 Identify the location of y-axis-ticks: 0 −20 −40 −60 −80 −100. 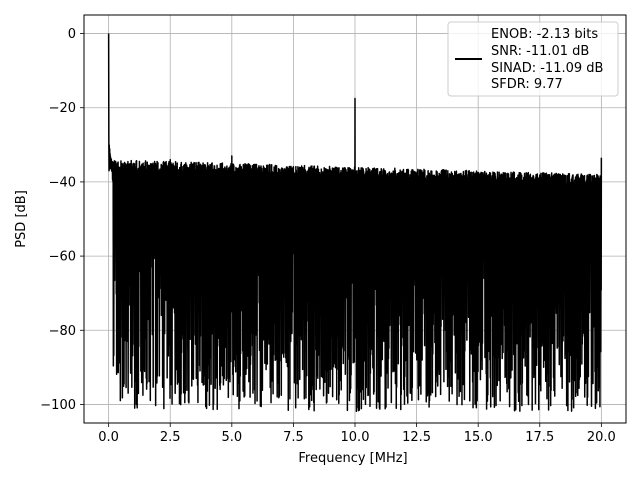
(62, 220).